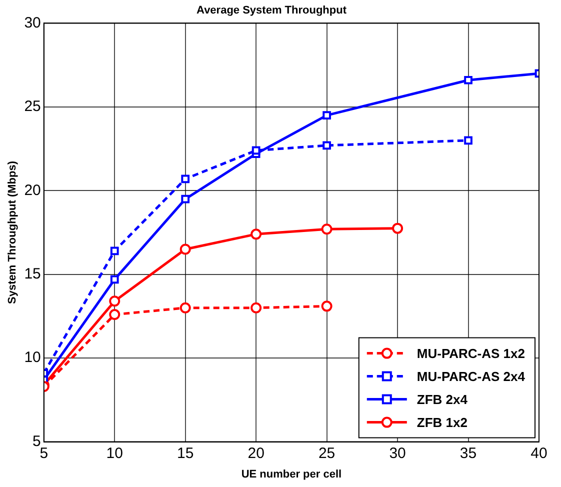  Describe the element at coordinates (256, 453) in the screenshot. I see `x-tick-label: 20` at that location.